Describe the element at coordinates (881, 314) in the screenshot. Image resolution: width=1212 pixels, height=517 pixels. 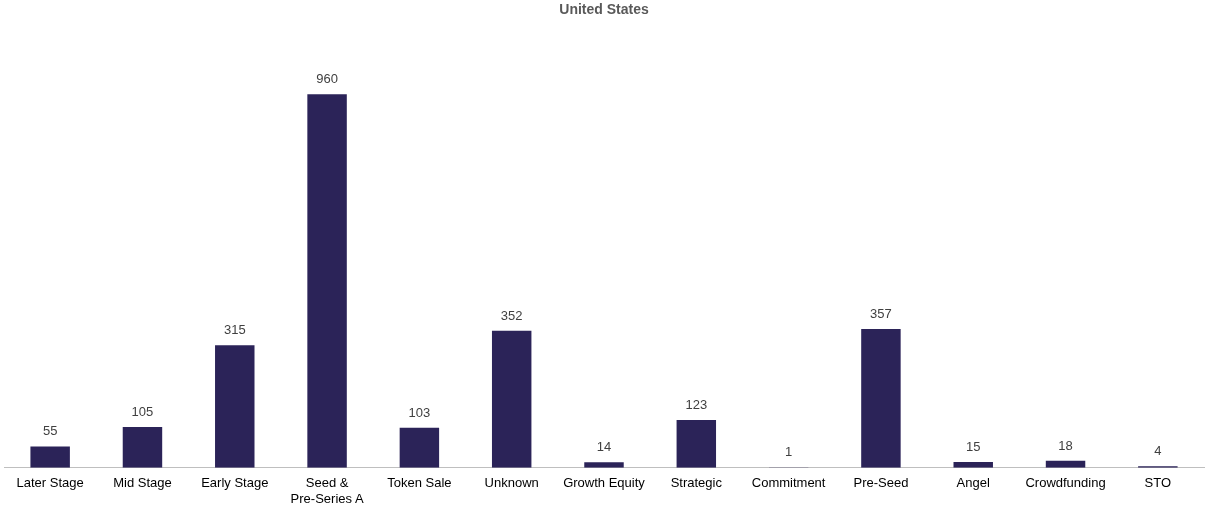
I see `data-label: 357` at that location.